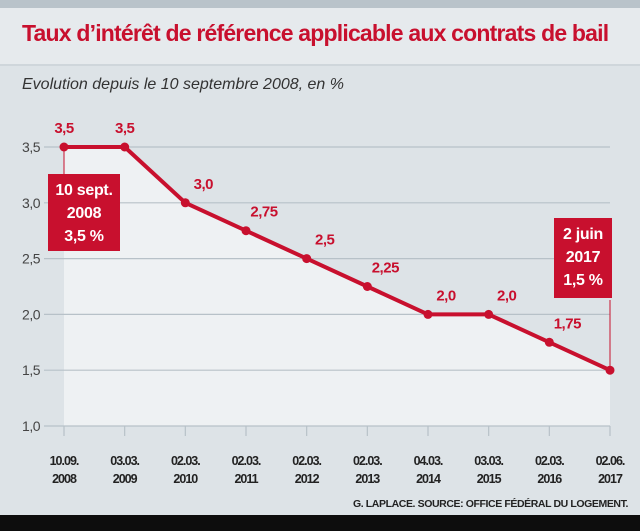 The image size is (640, 531). Describe the element at coordinates (64, 461) in the screenshot. I see `x-tick-label: 10.09.` at that location.